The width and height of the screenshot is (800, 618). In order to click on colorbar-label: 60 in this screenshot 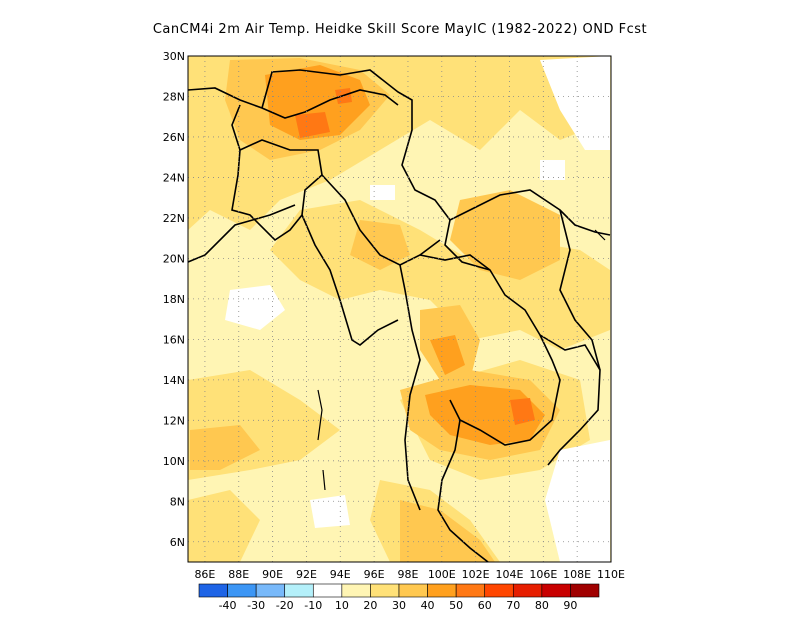, I will do `click(485, 605)`.